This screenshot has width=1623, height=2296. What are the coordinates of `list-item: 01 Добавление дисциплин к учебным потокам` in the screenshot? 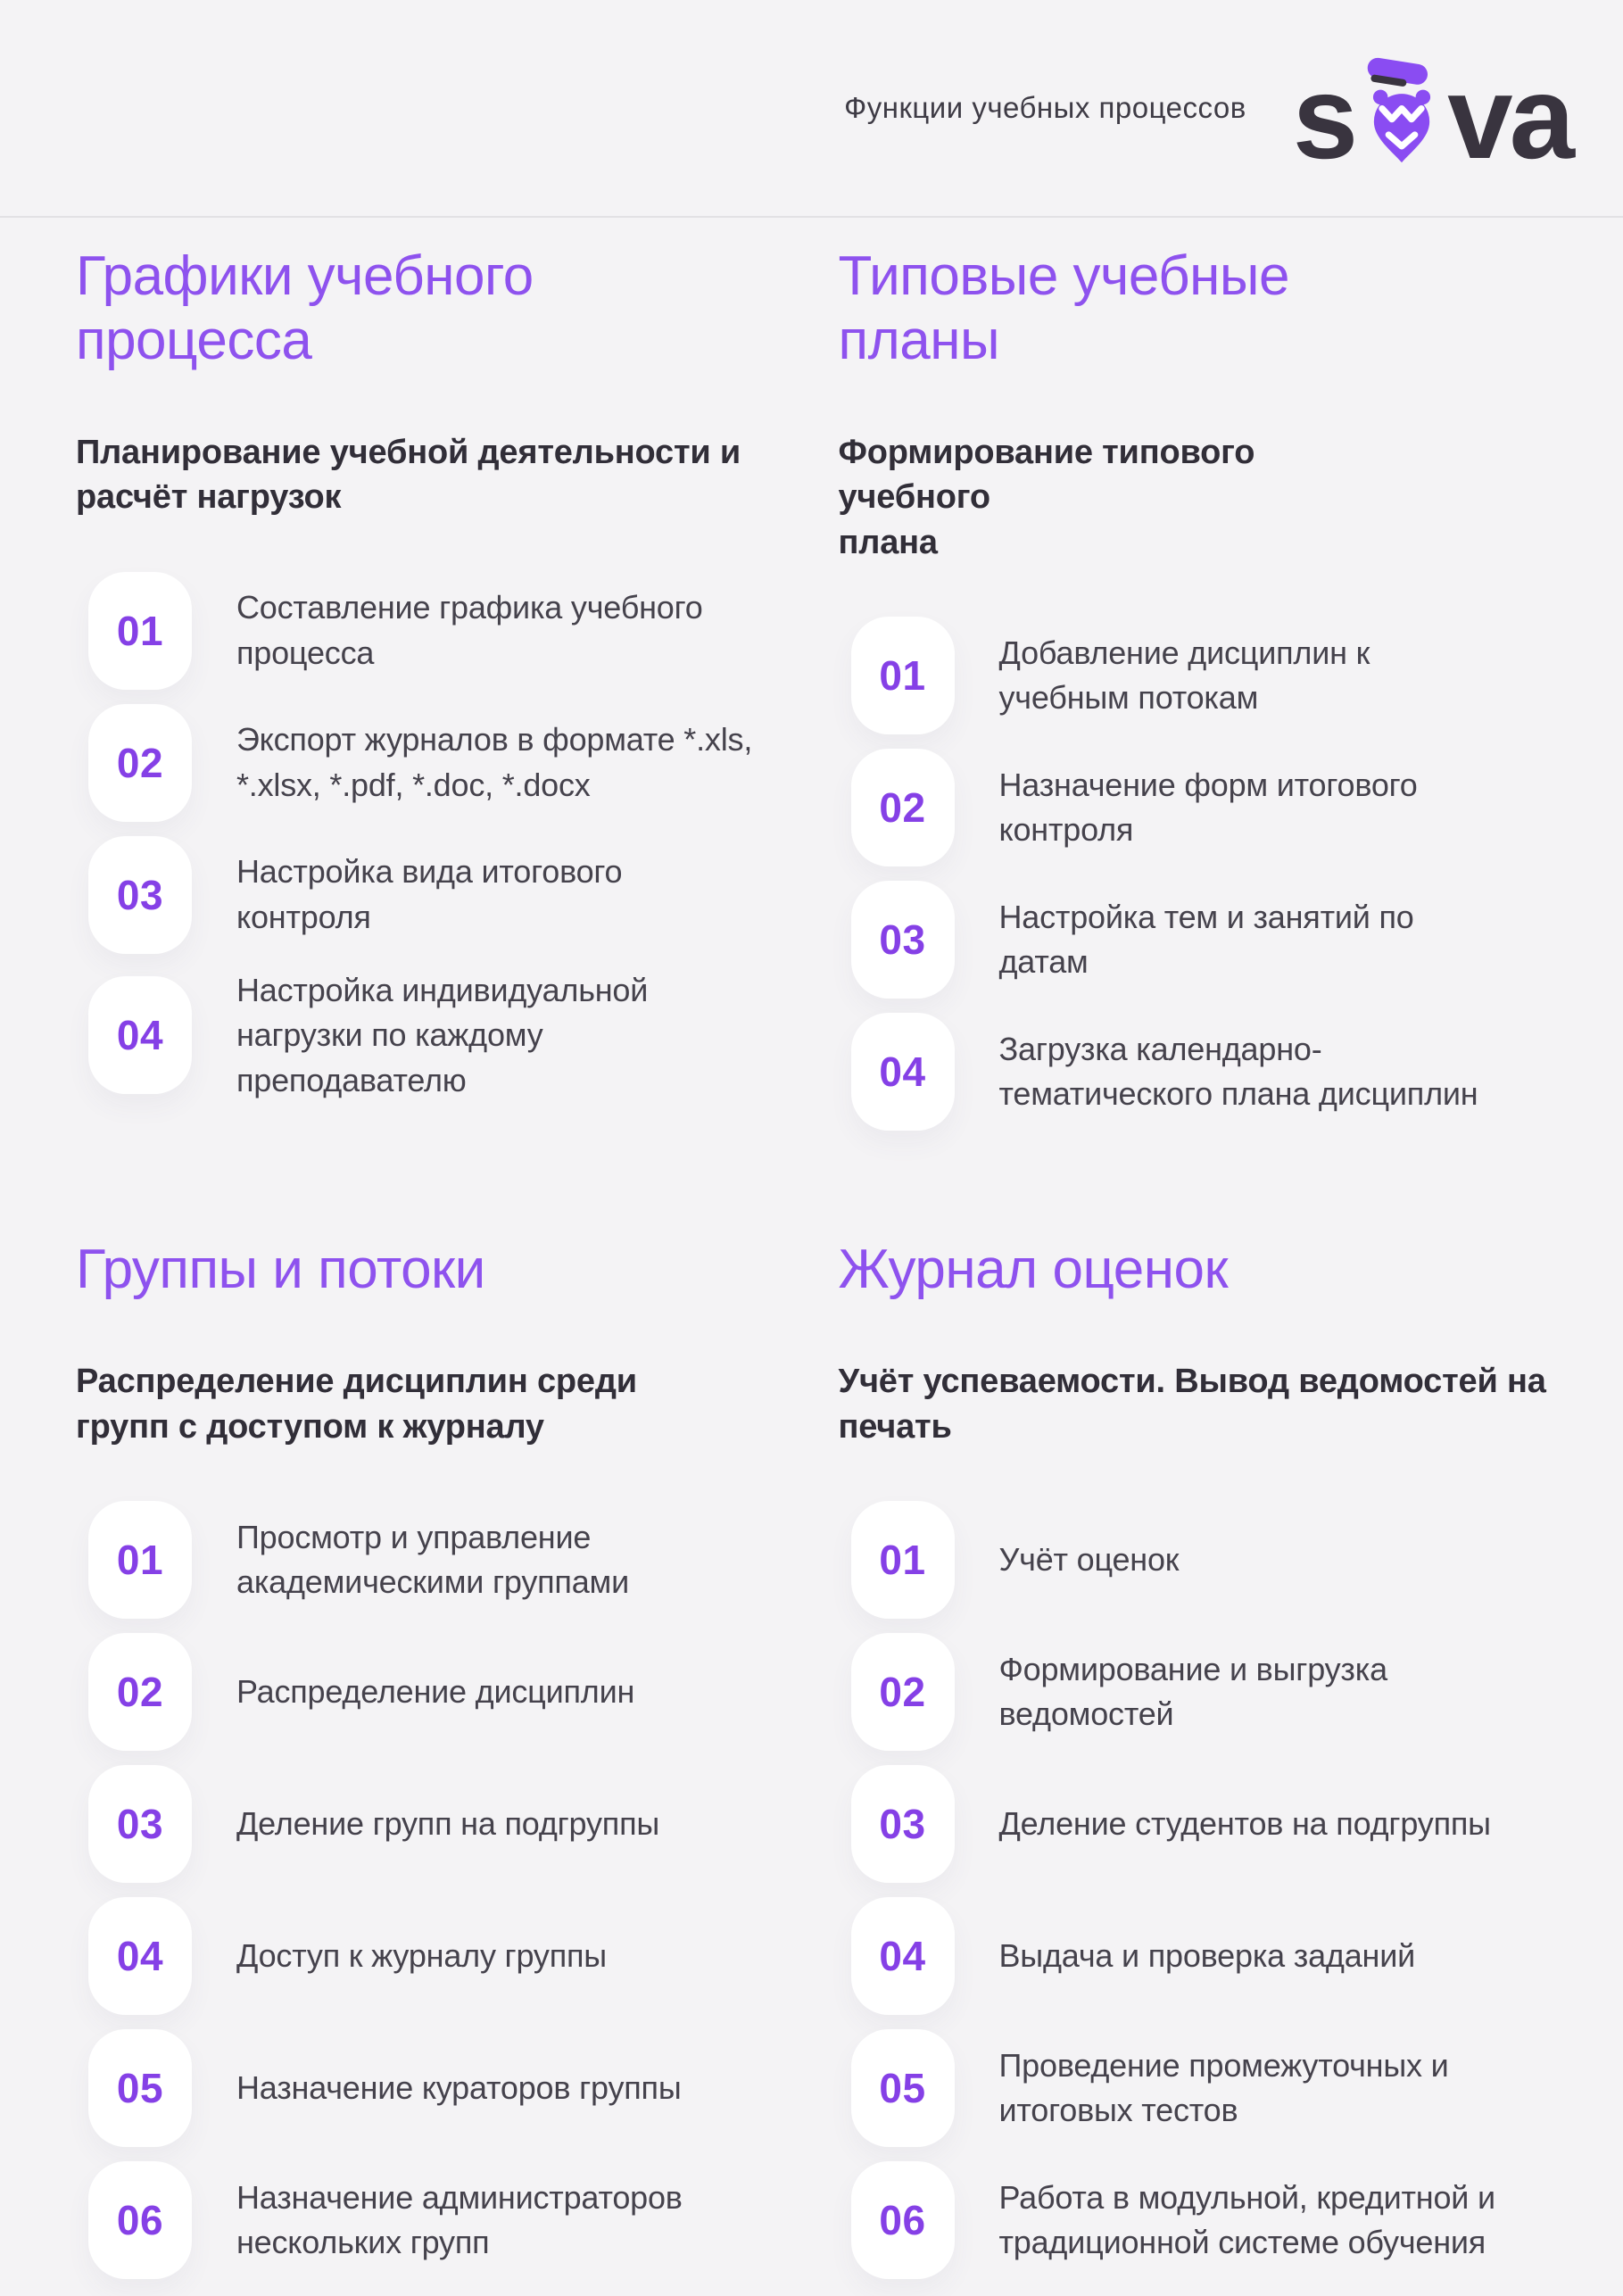 It's located at (1215, 676).